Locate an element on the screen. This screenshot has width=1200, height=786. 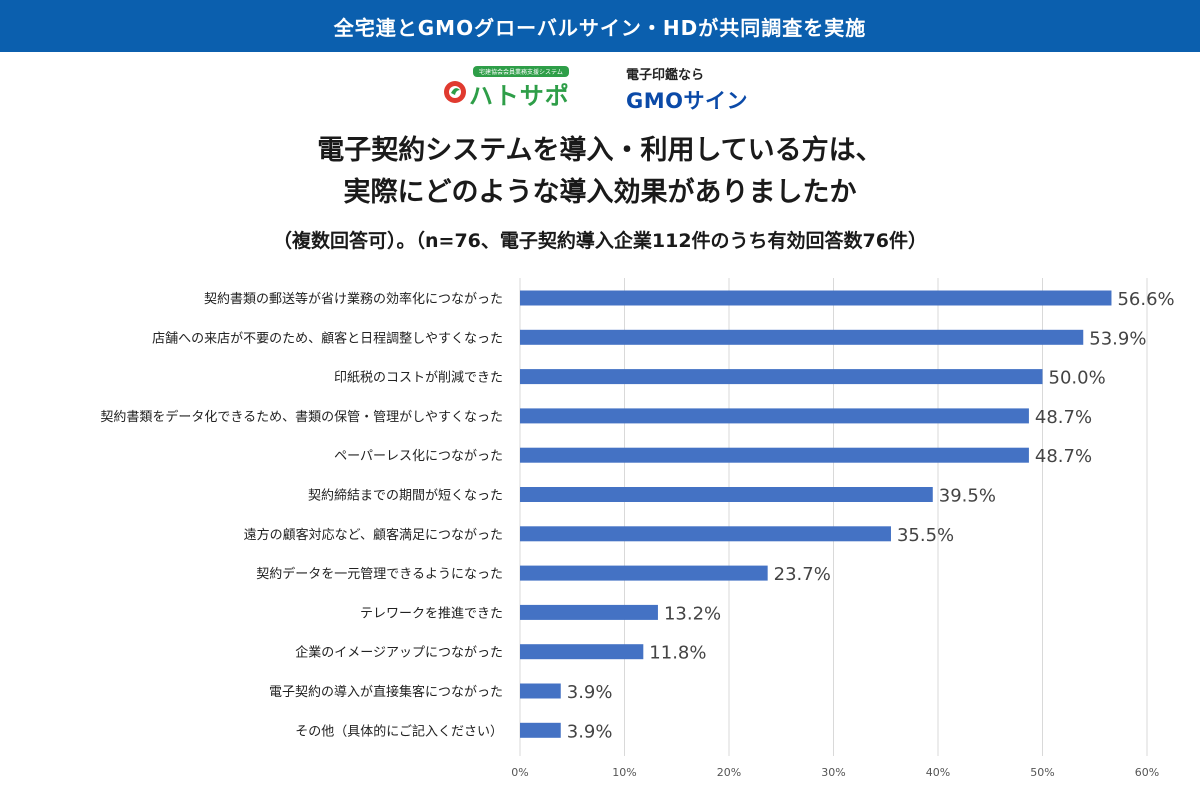
gmo-tagline: 電子印鑑なら is located at coordinates (665, 75).